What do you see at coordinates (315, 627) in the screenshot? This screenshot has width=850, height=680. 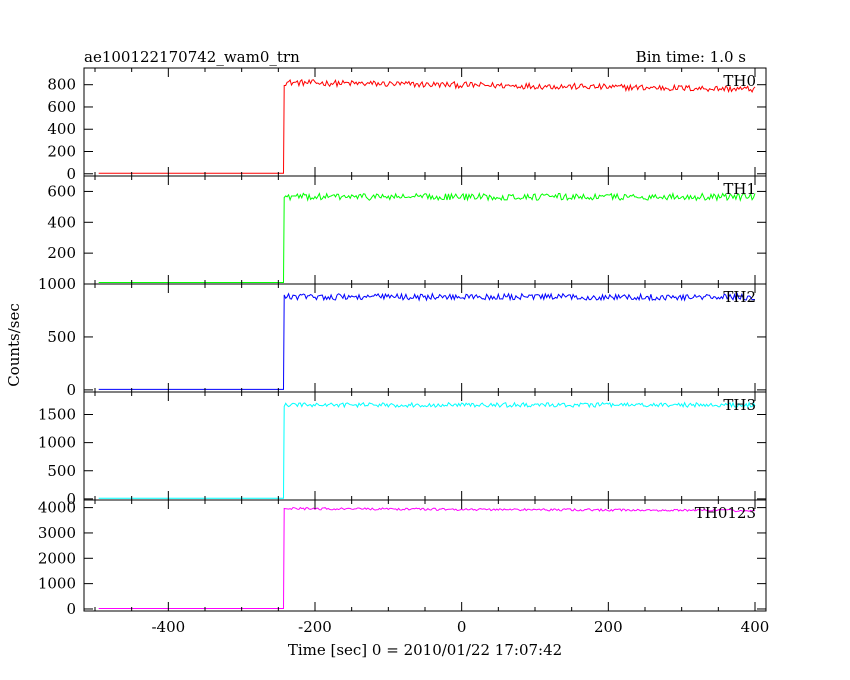 I see `x-tick-label: -200` at bounding box center [315, 627].